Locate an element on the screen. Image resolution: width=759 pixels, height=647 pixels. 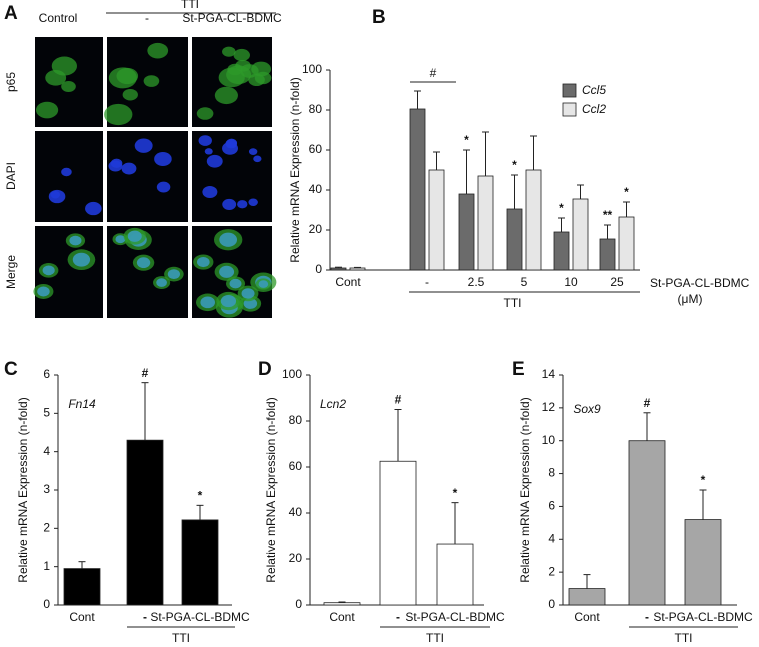
column-label: St-PGA-CL-BDMC is located at coordinates (232, 18).